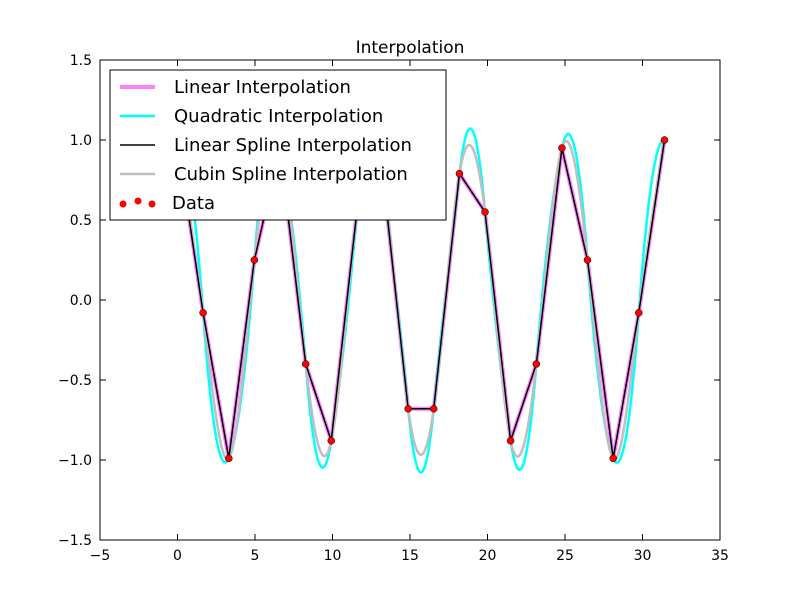 This screenshot has width=800, height=600. I want to click on x-tick-label: 5, so click(255, 556).